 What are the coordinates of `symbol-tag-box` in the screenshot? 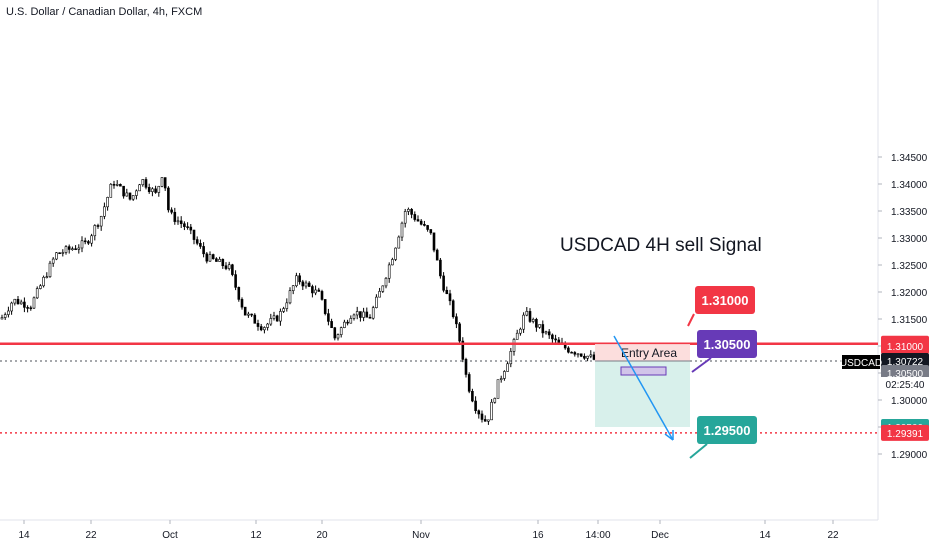 It's located at (861, 362).